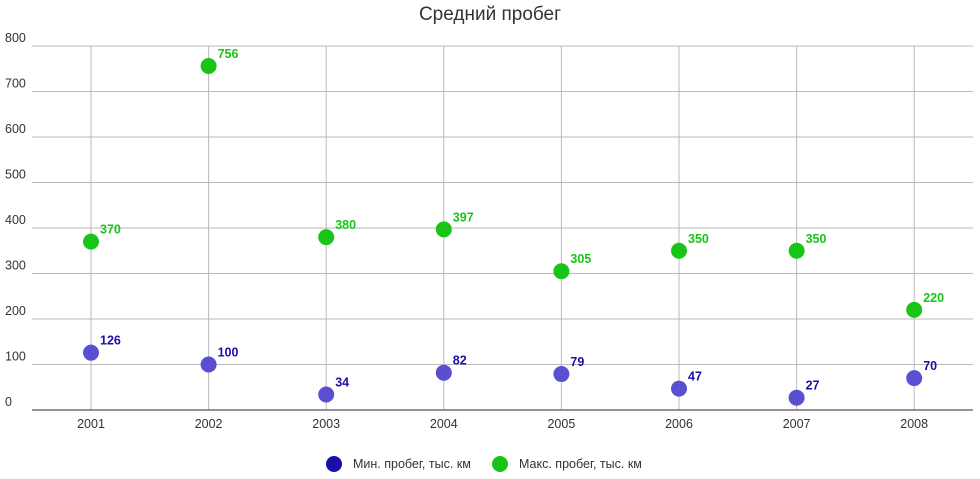 This screenshot has height=479, width=980. I want to click on y-tick-label: 100, so click(15, 357).